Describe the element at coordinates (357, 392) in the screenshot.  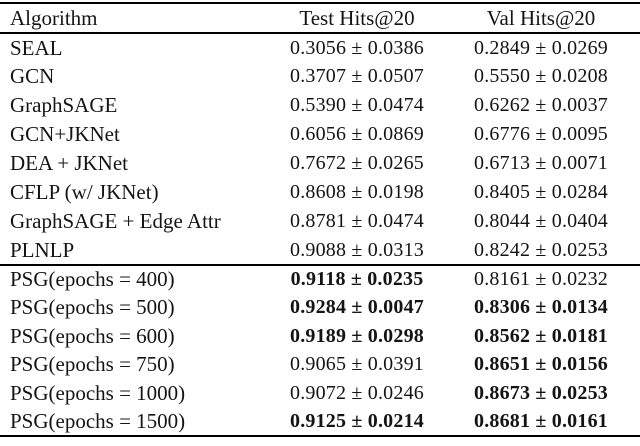
I see `test-hits-cell: 0.9072 ± 0.0246` at that location.